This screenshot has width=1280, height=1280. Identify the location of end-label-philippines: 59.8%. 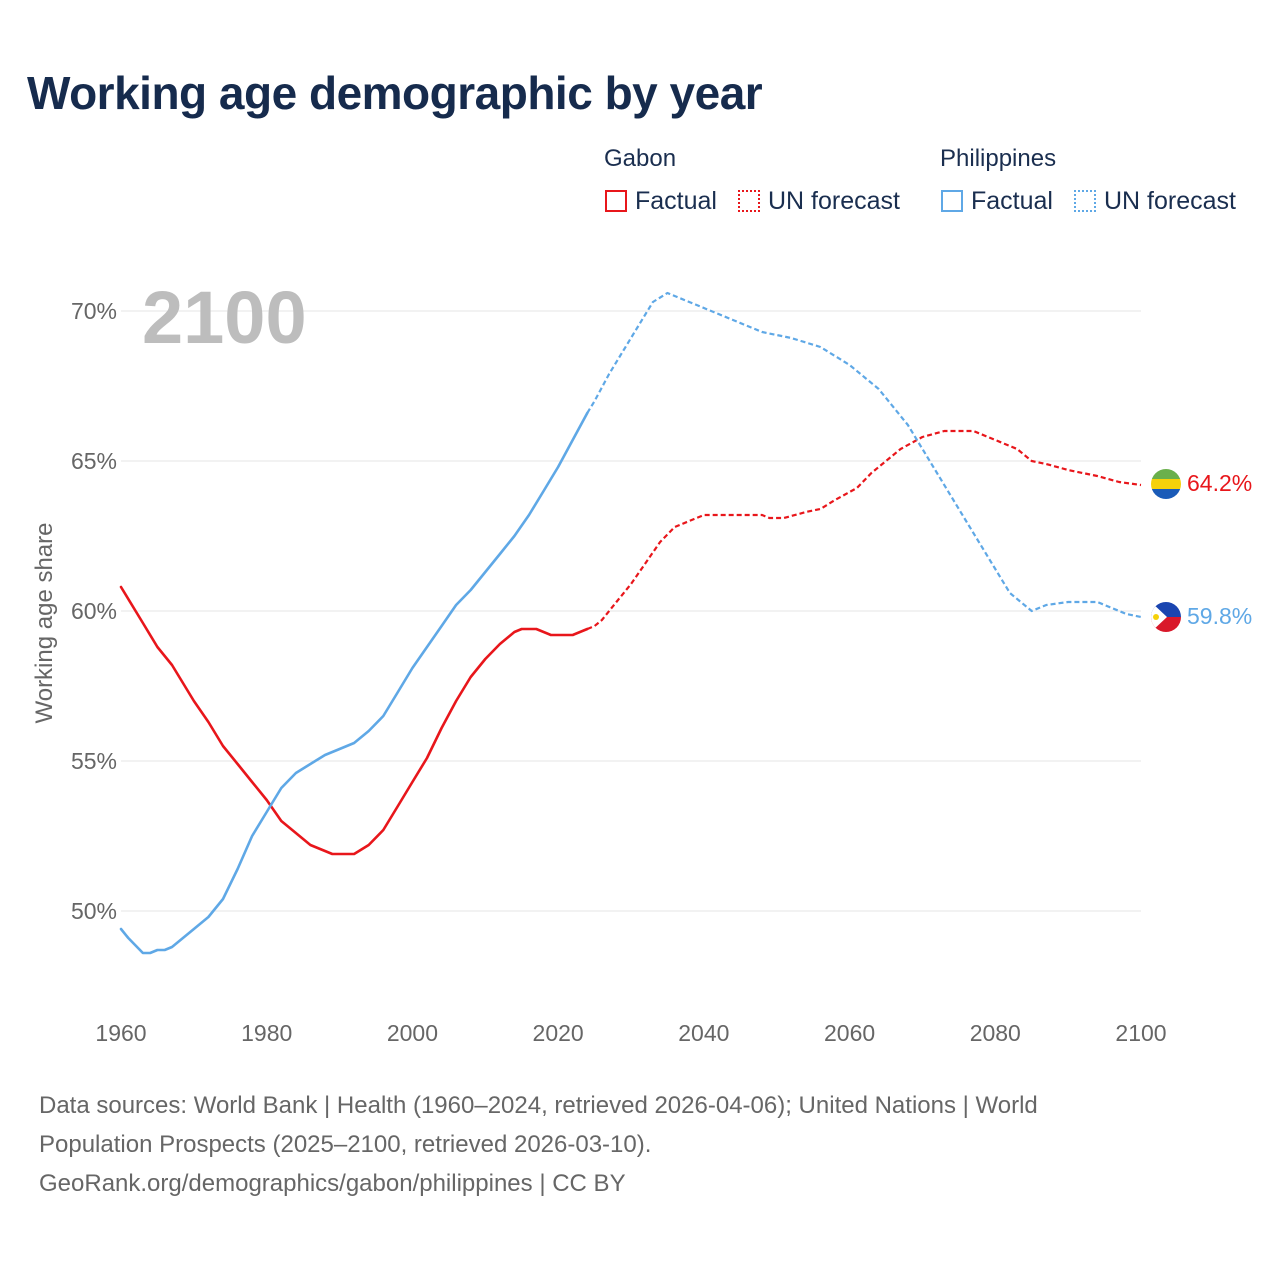
(1219, 616).